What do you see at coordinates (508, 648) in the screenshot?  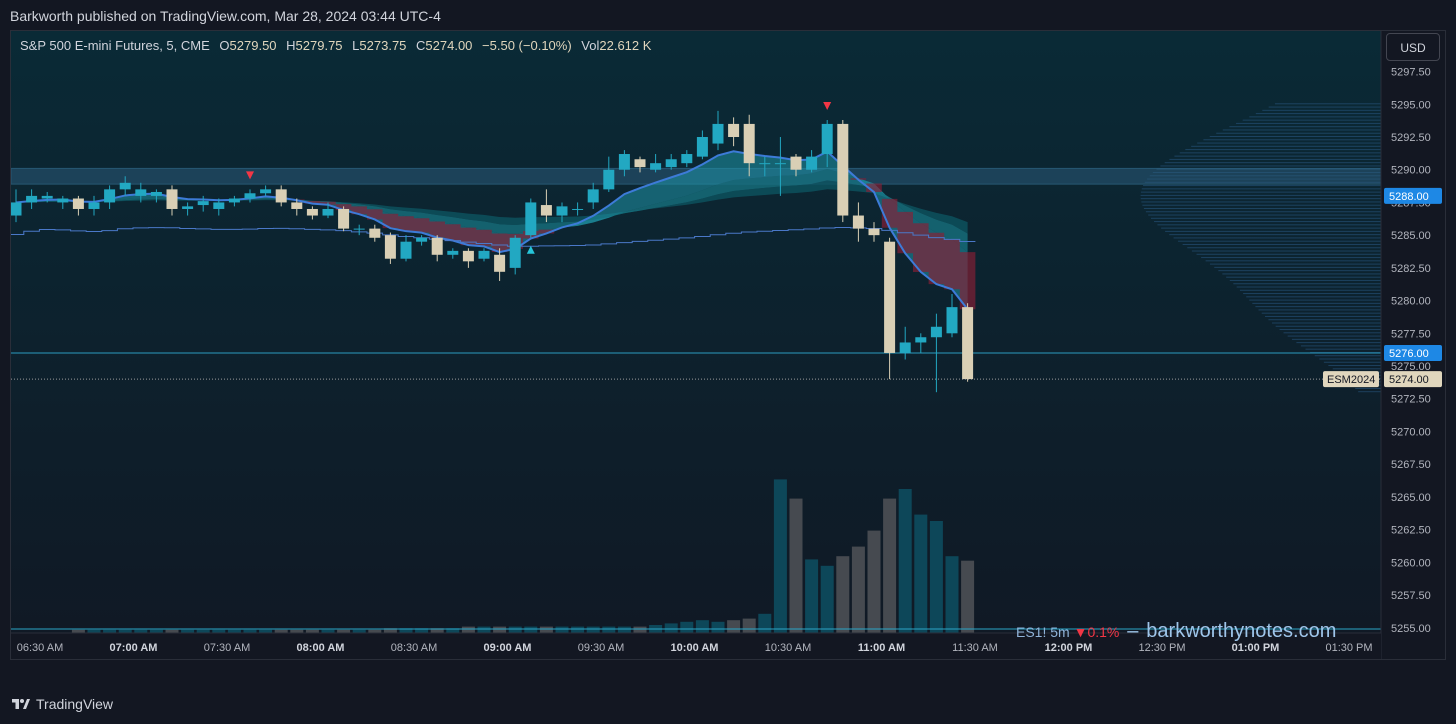 I see `time-tick-label: 09:00 AM` at bounding box center [508, 648].